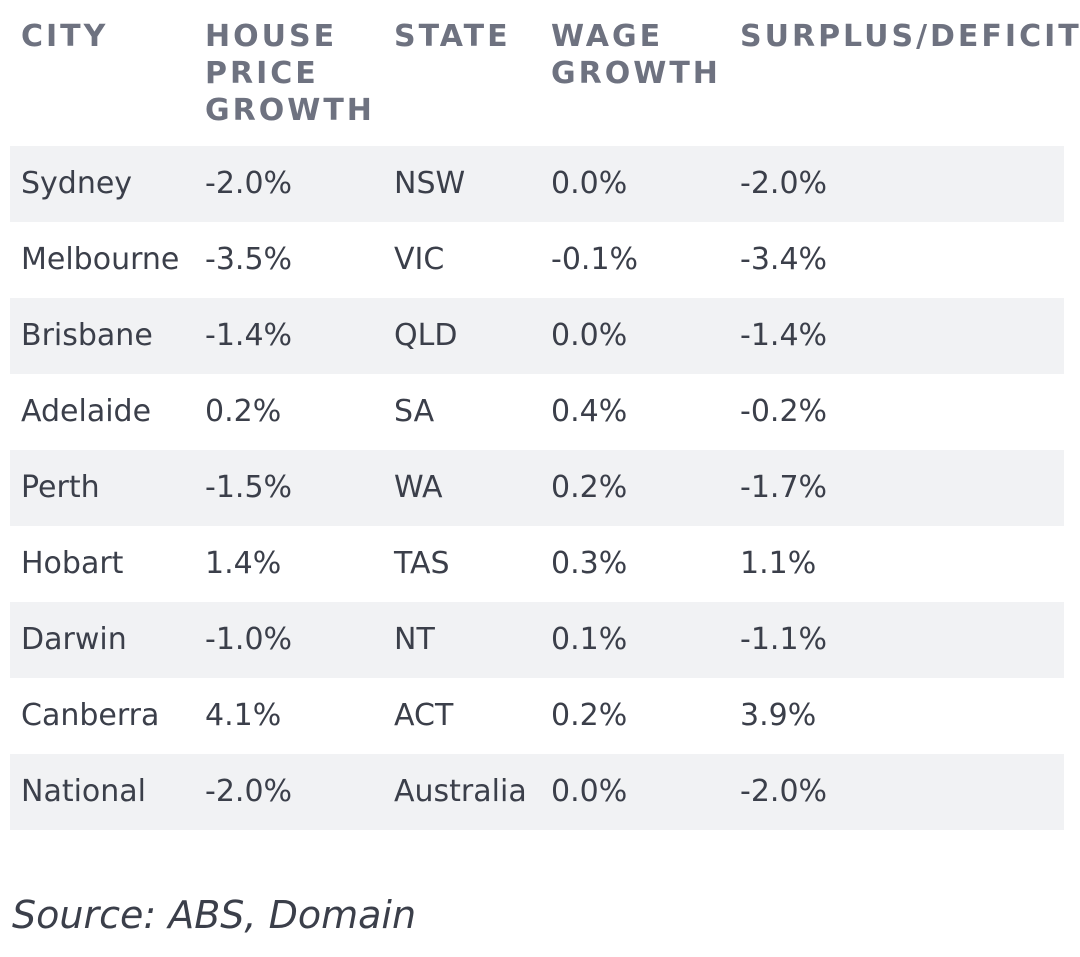  What do you see at coordinates (90, 715) in the screenshot?
I see `cell-city: Canberra` at bounding box center [90, 715].